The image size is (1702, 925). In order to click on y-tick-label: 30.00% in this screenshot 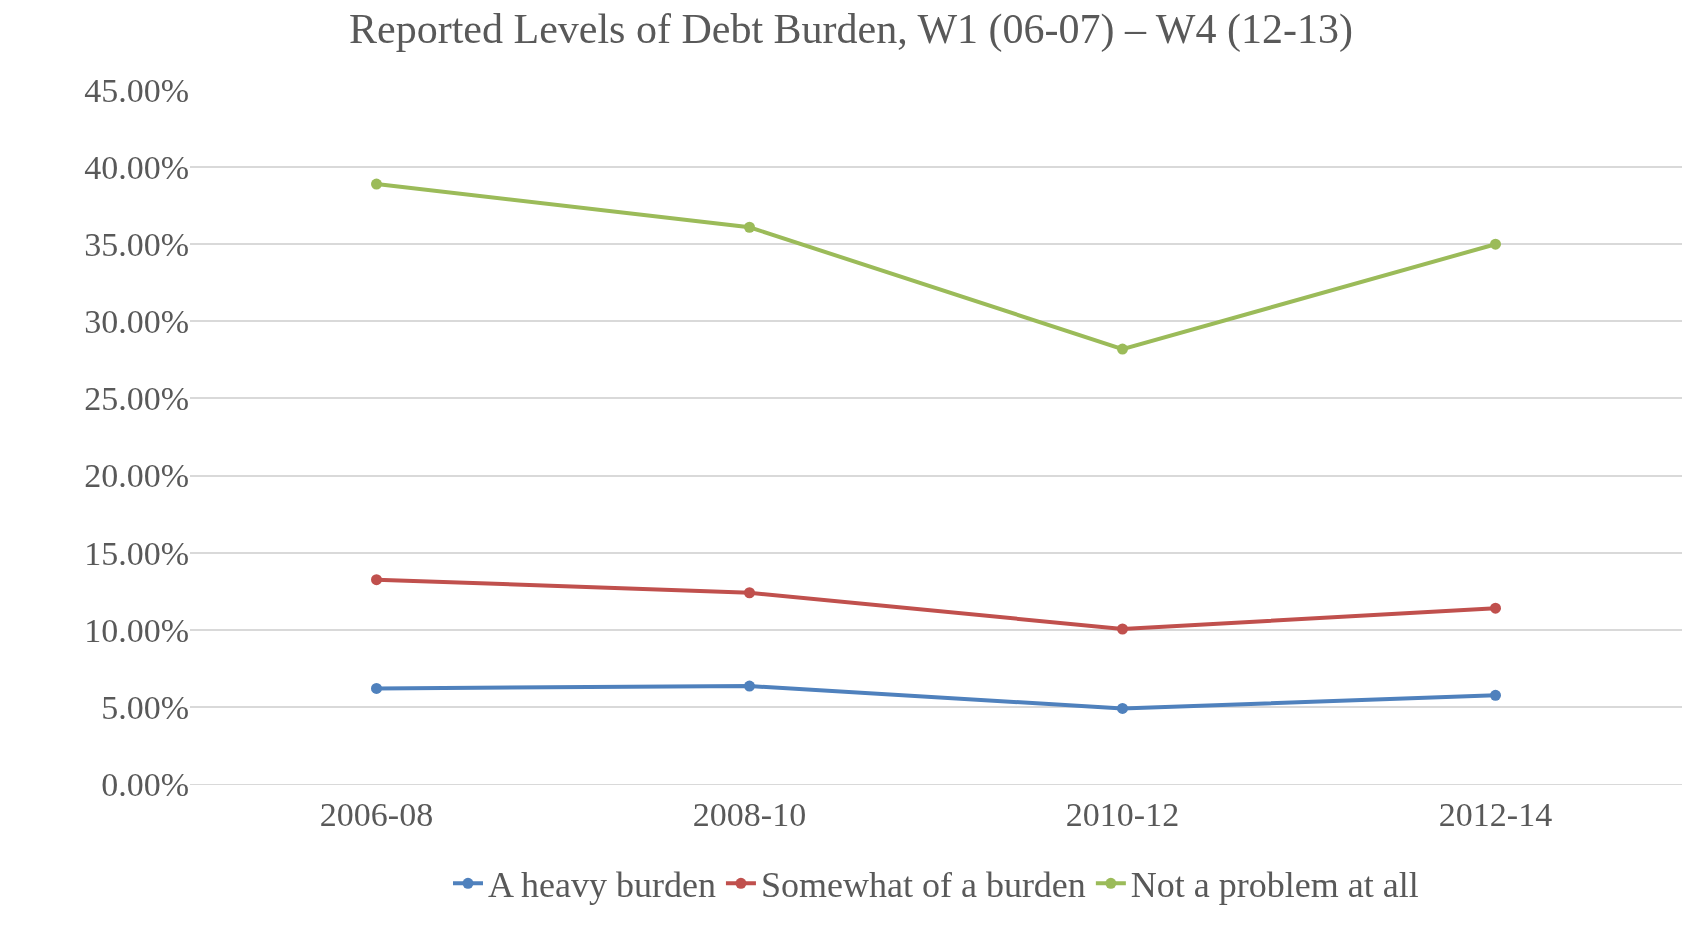, I will do `click(136, 322)`.